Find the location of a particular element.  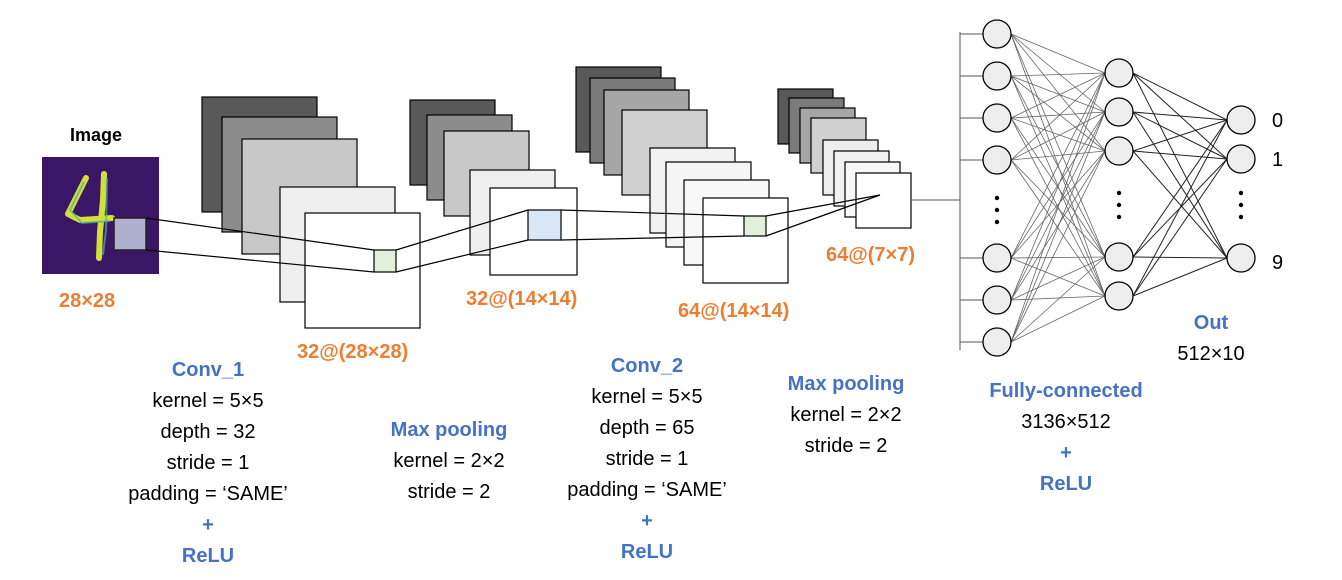

out-description: Out 512×10 is located at coordinates (1210, 339).